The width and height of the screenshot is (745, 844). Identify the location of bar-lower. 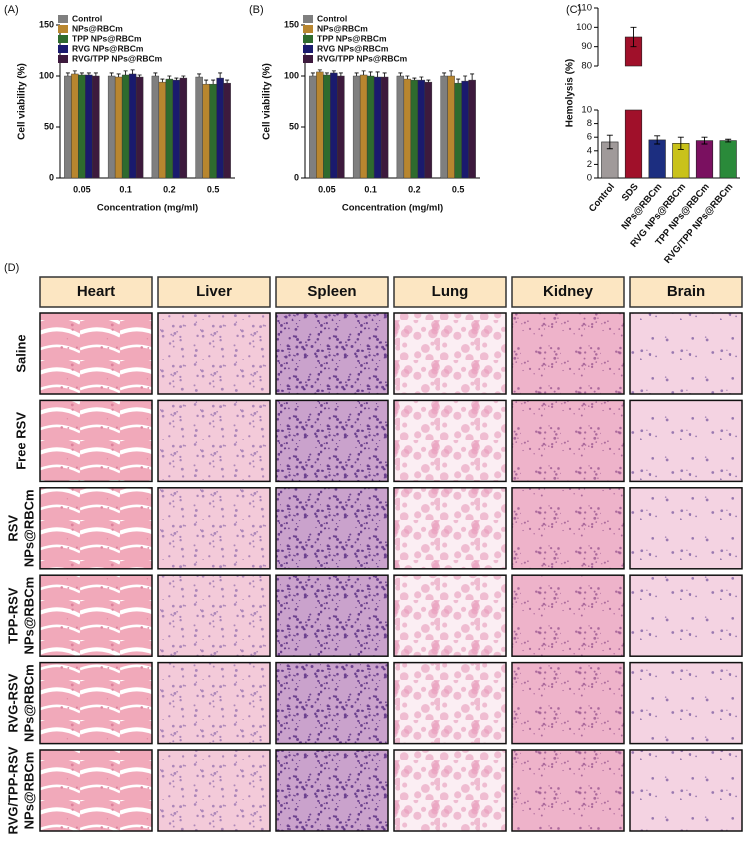
(633, 144).